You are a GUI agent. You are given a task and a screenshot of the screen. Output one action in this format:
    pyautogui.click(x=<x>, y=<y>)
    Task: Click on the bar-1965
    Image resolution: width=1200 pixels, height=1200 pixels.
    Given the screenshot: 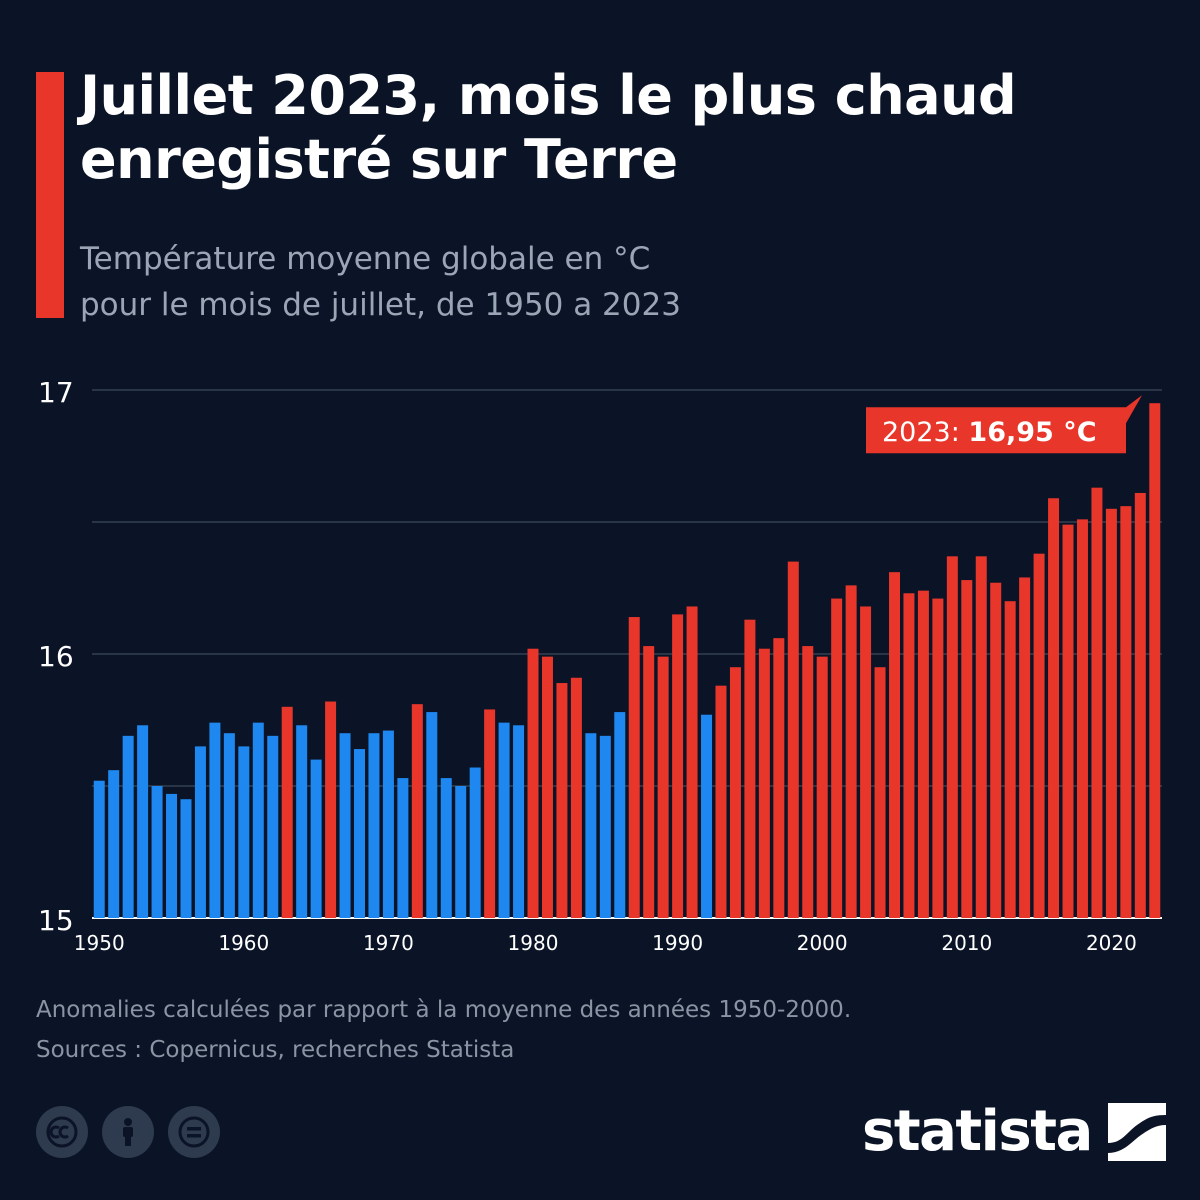 What is the action you would take?
    pyautogui.click(x=316, y=838)
    